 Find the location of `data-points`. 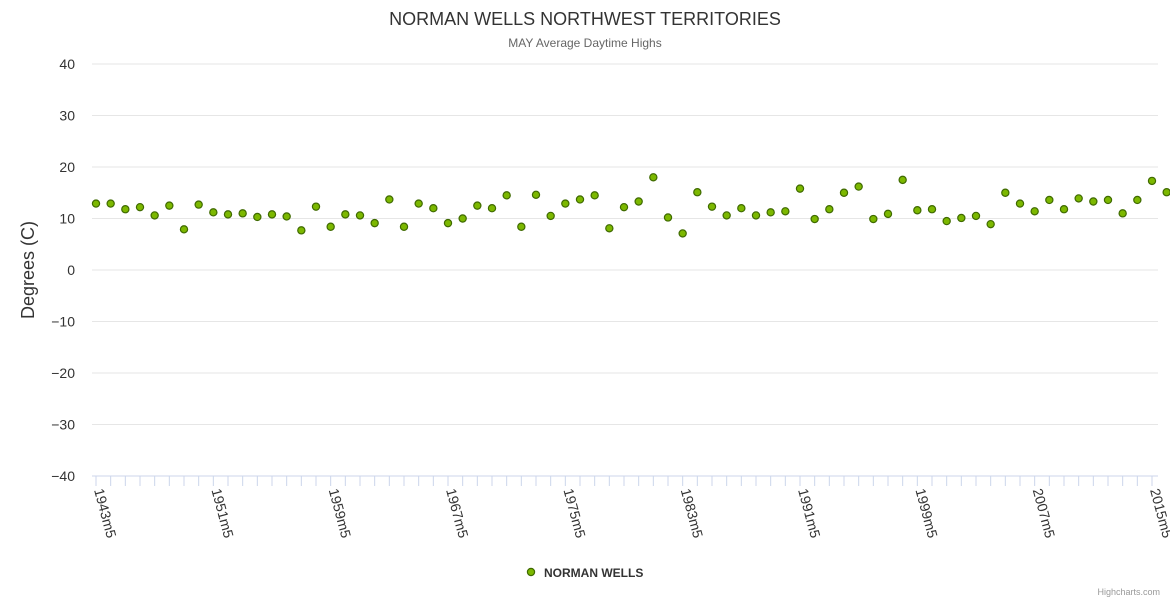

data-points is located at coordinates (630, 205).